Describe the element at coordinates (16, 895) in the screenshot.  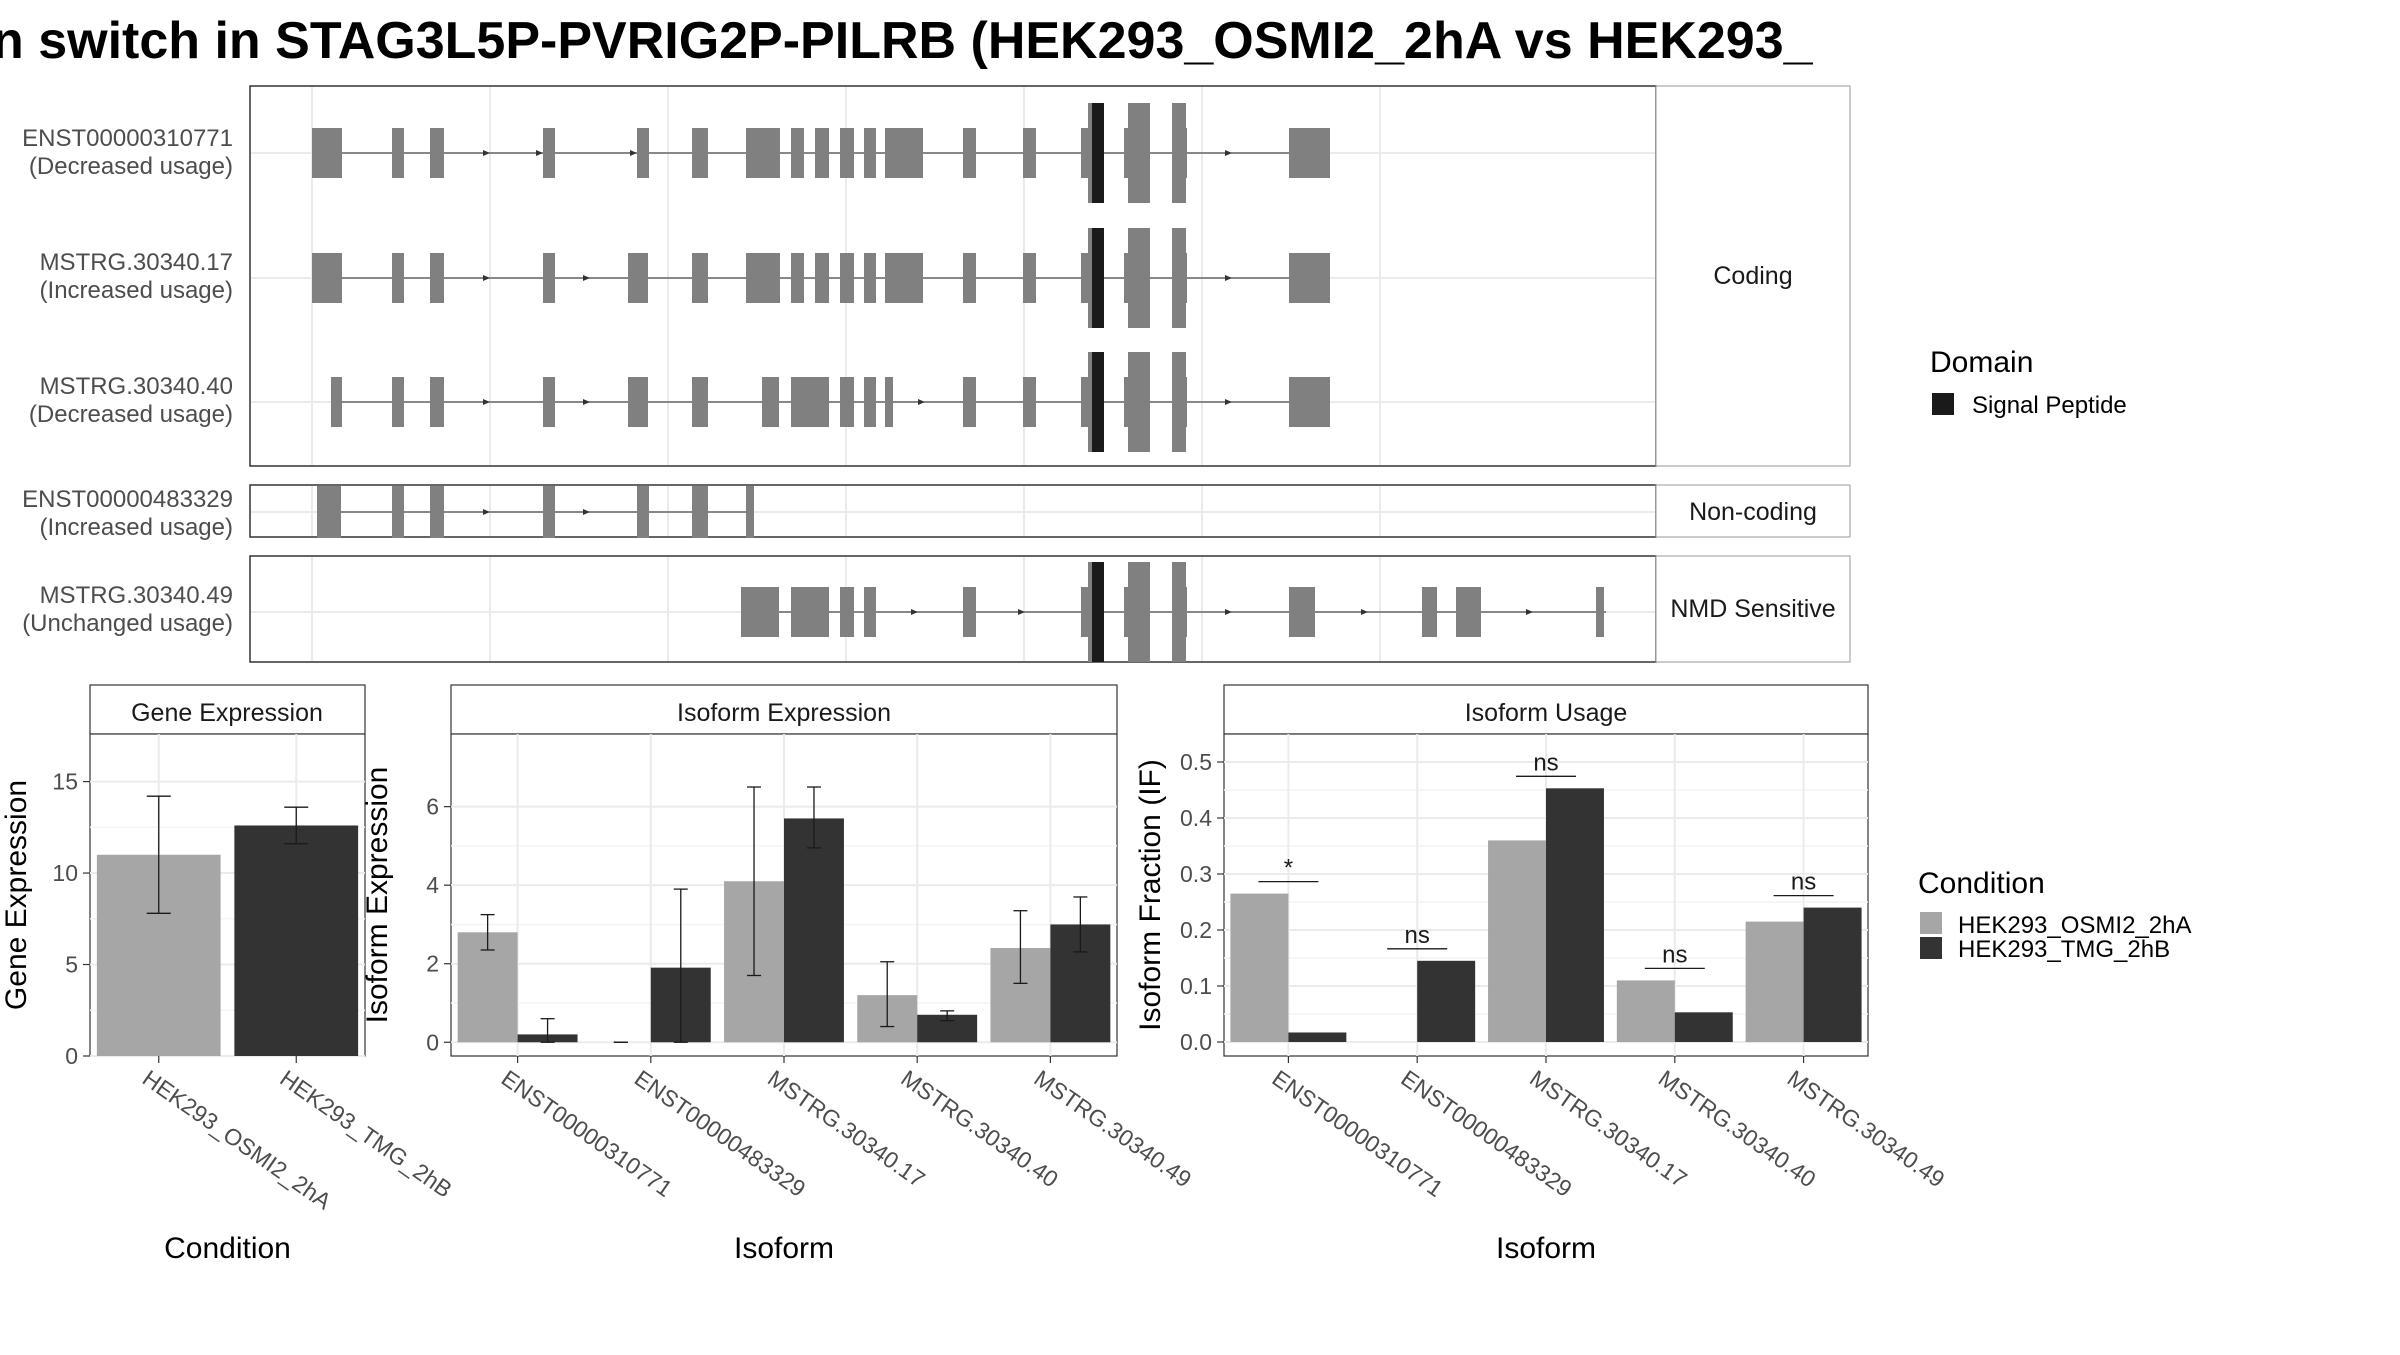
I see `y-axis-title: Gene Expression` at that location.